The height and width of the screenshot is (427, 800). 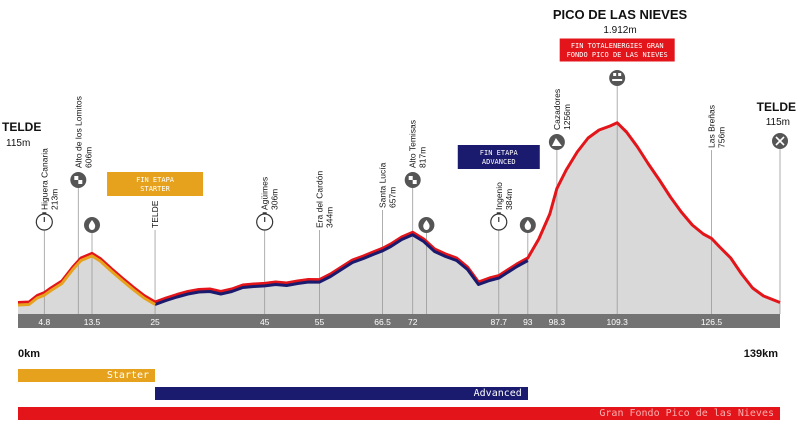 What do you see at coordinates (499, 196) in the screenshot?
I see `point-name-label: Ingenio` at bounding box center [499, 196].